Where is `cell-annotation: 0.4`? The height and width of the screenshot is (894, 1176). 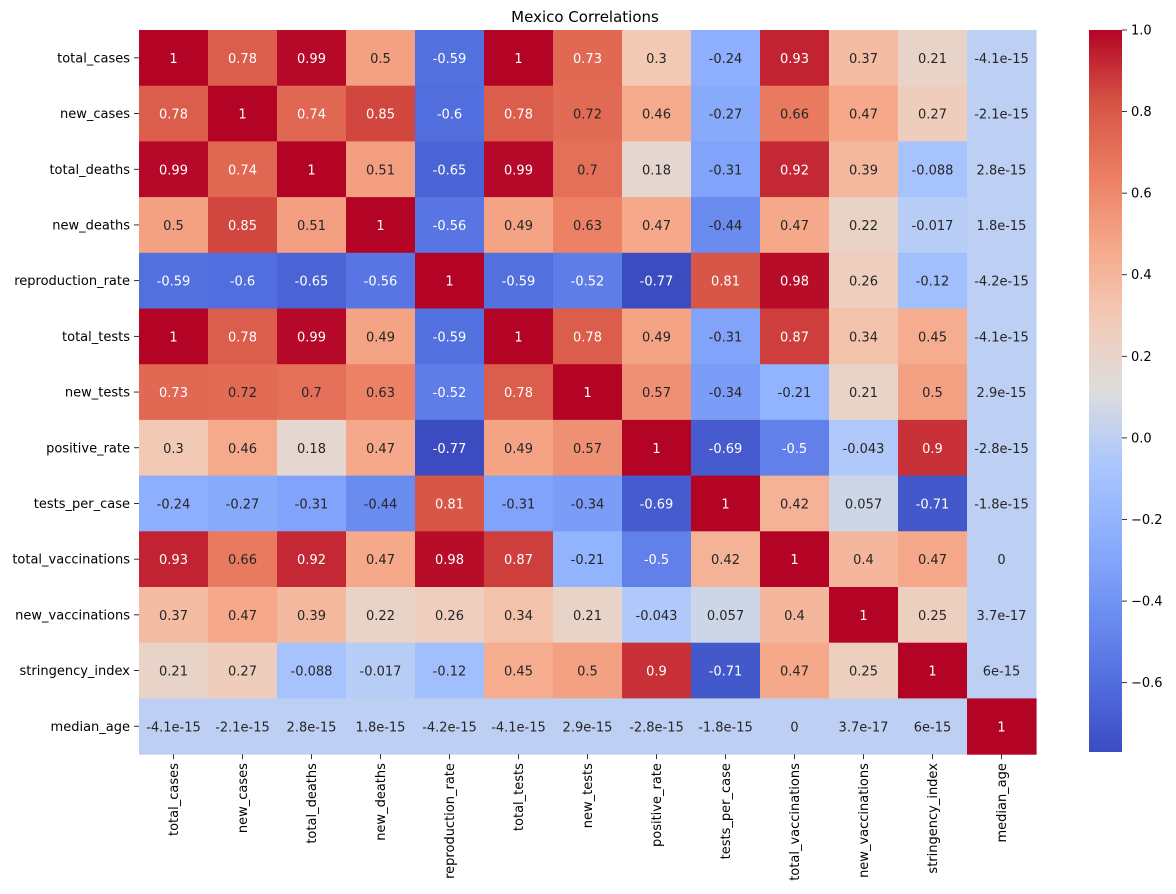
cell-annotation: 0.4 is located at coordinates (794, 616).